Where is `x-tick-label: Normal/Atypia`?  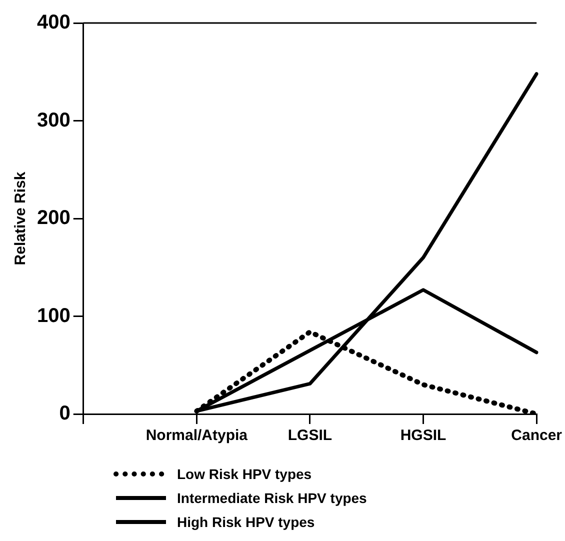
x-tick-label: Normal/Atypia is located at coordinates (197, 435).